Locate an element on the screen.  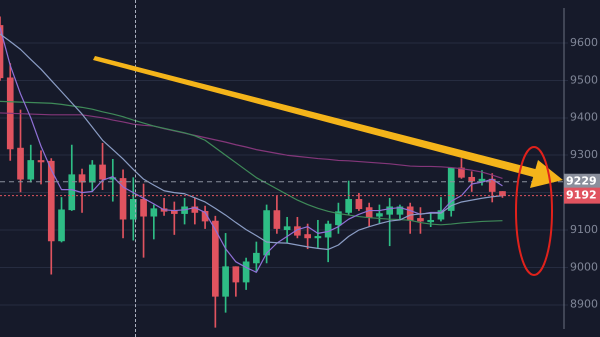
y-tick-label: 9500 is located at coordinates (584, 79).